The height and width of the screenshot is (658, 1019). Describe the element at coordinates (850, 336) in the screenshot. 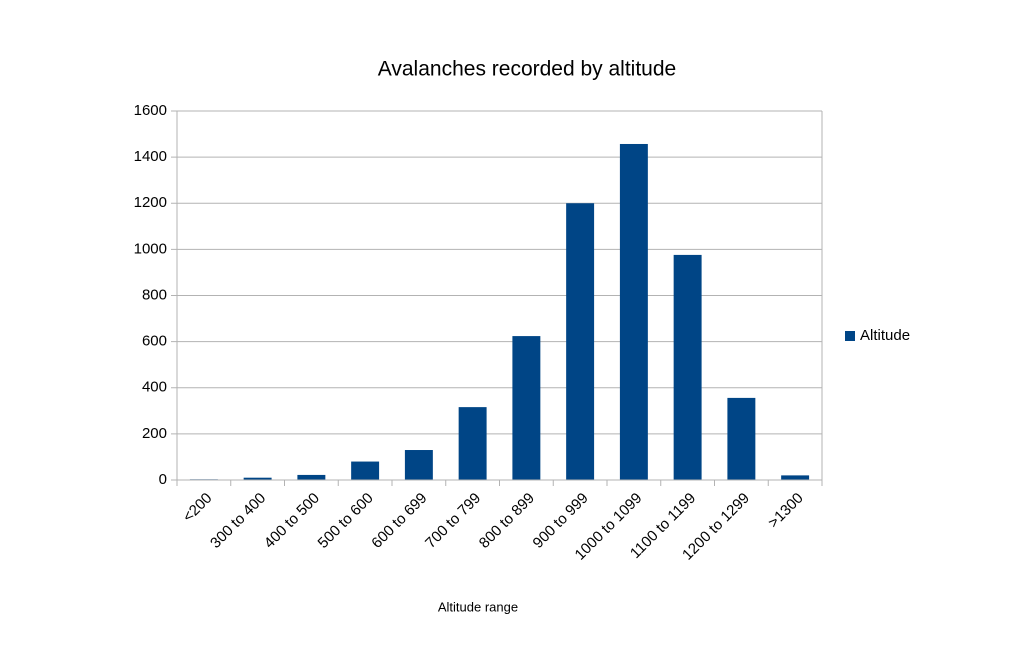

I see `legend-swatch` at that location.